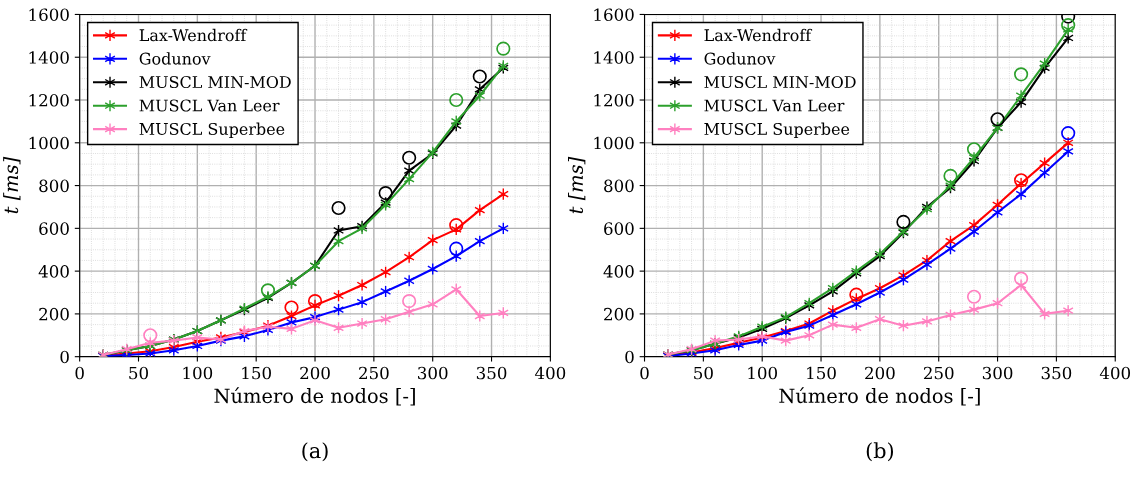 The width and height of the screenshot is (1138, 482). What do you see at coordinates (880, 452) in the screenshot?
I see `text: (b)` at bounding box center [880, 452].